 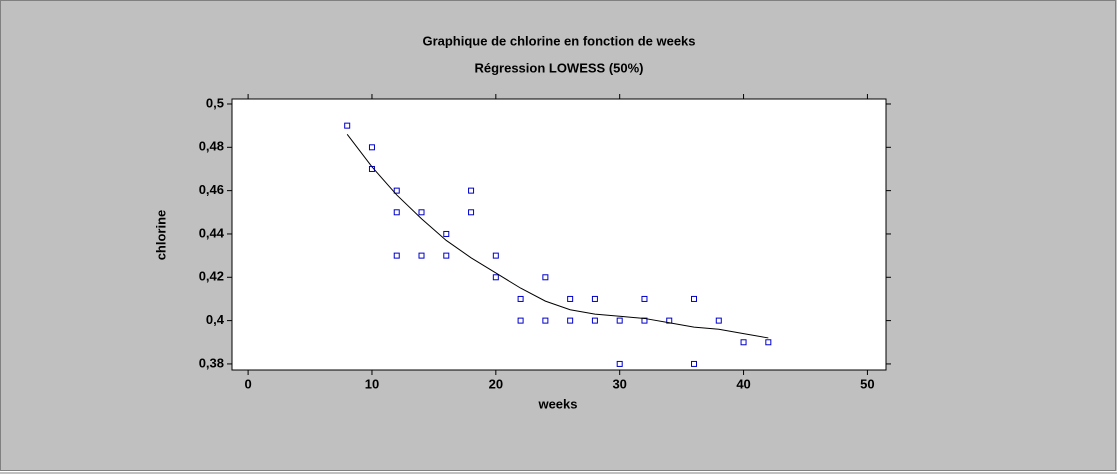 I want to click on x-tick-label: 50, so click(x=867, y=383).